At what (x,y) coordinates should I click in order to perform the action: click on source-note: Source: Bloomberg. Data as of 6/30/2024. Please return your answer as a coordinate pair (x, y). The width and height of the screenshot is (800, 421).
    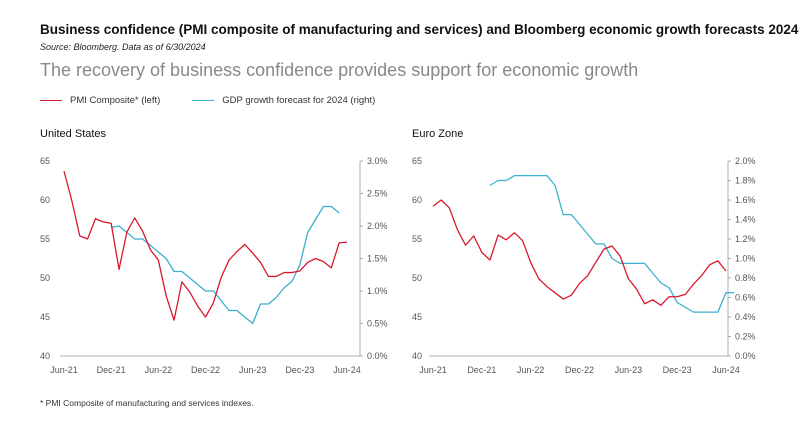
    Looking at the image, I should click on (123, 47).